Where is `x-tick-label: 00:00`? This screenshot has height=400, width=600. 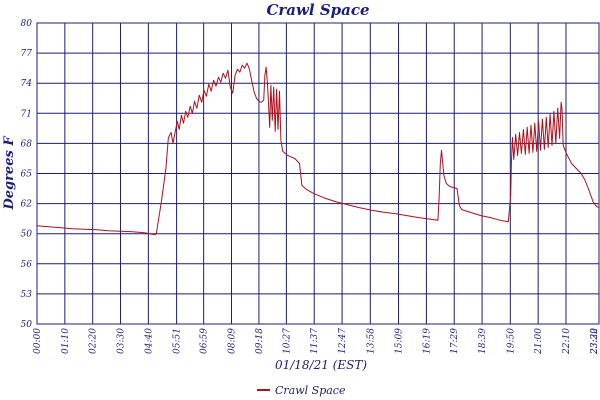 x-tick-label: 00:00 is located at coordinates (38, 341).